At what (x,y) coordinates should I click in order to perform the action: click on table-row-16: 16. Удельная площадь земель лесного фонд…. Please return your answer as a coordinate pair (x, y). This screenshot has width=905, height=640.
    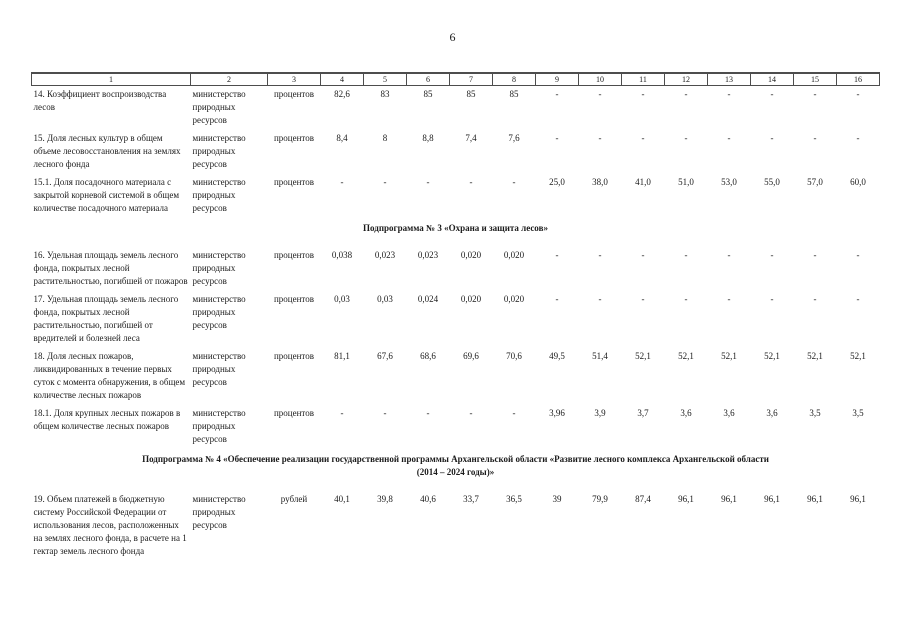
    Looking at the image, I should click on (456, 269).